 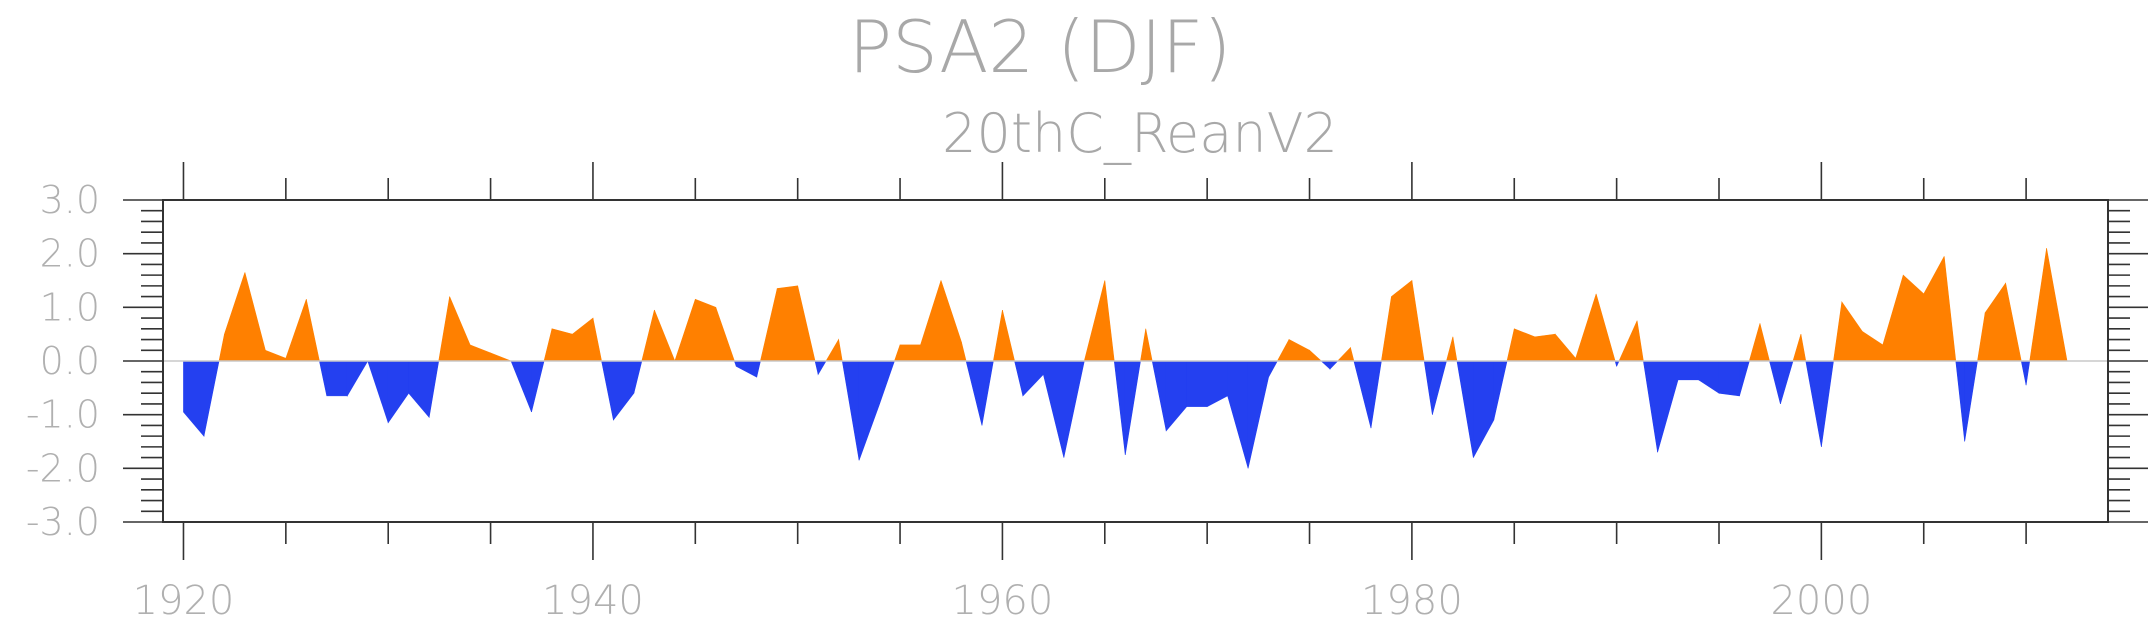 What do you see at coordinates (70, 254) in the screenshot?
I see `y-tick-label: 2.0` at bounding box center [70, 254].